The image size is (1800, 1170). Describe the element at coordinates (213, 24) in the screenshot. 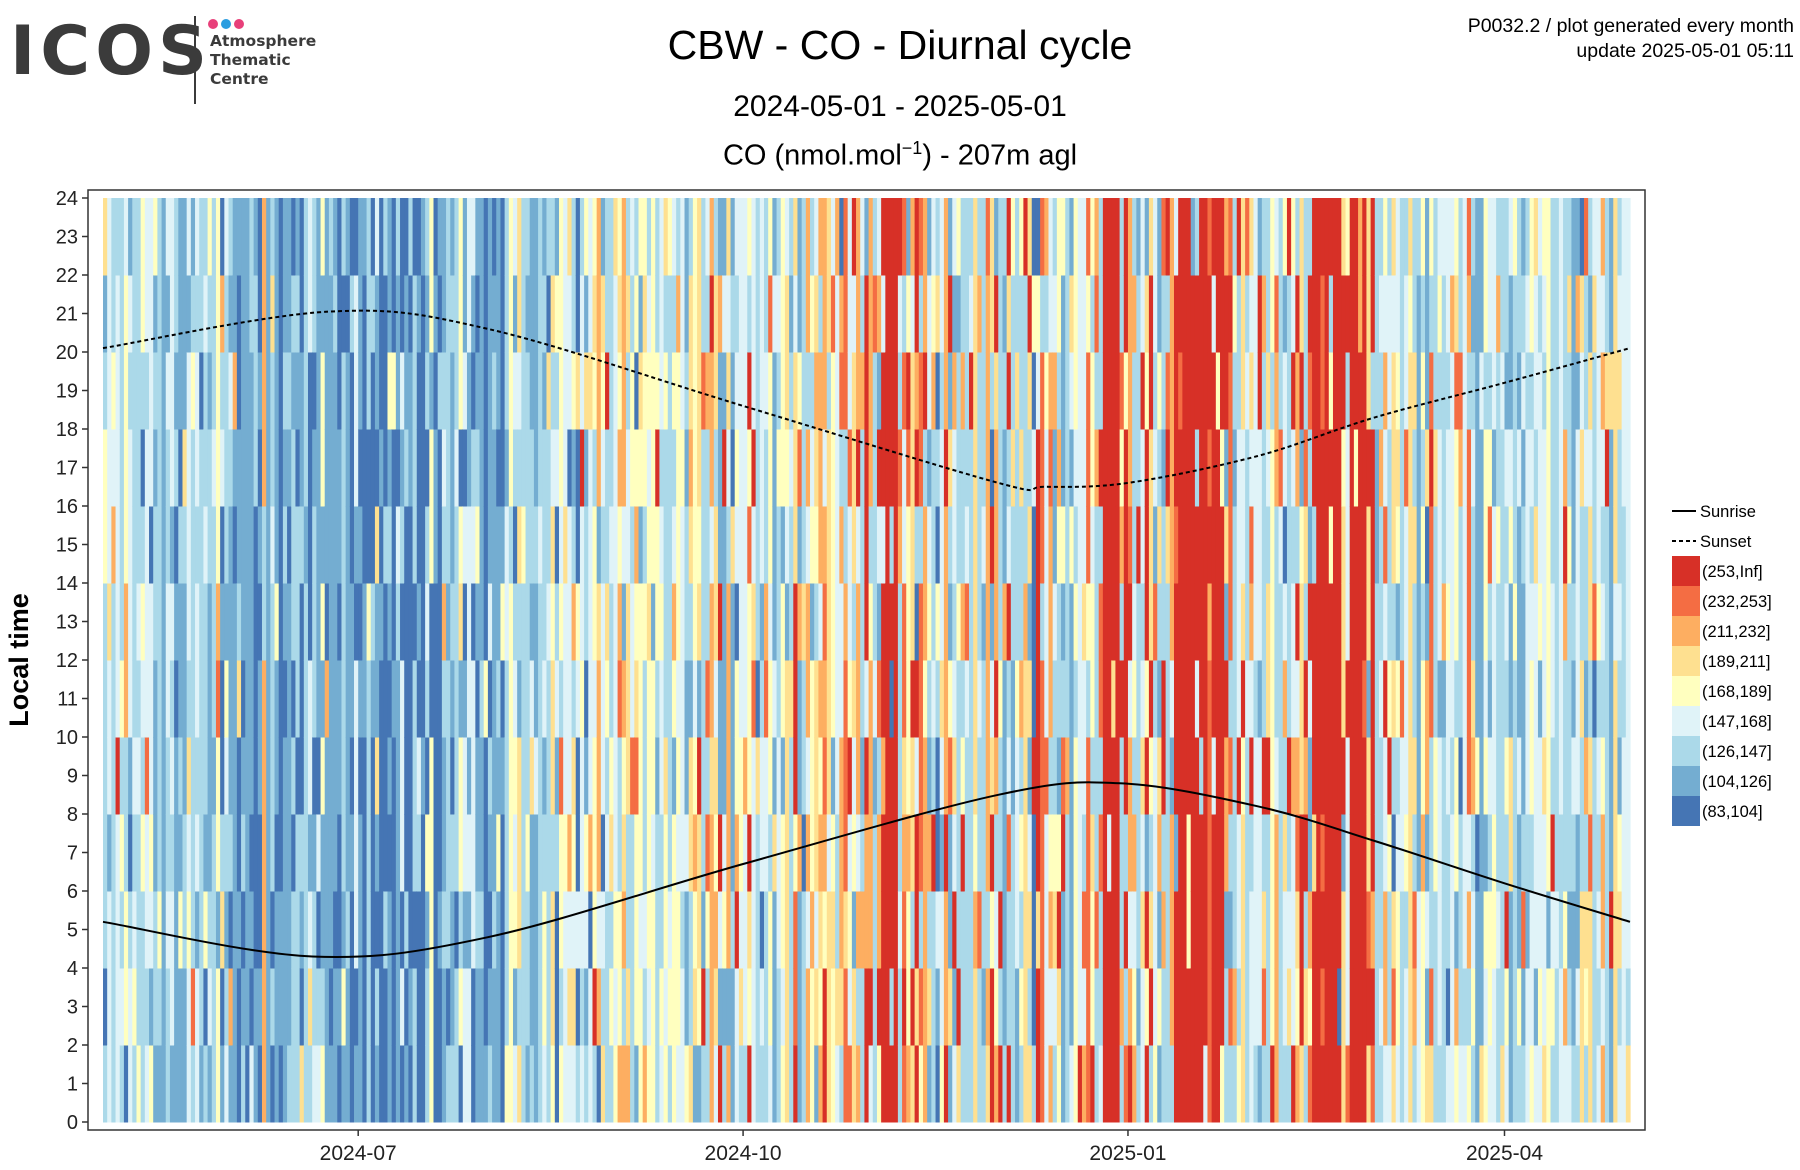

I see `logo-dot` at that location.